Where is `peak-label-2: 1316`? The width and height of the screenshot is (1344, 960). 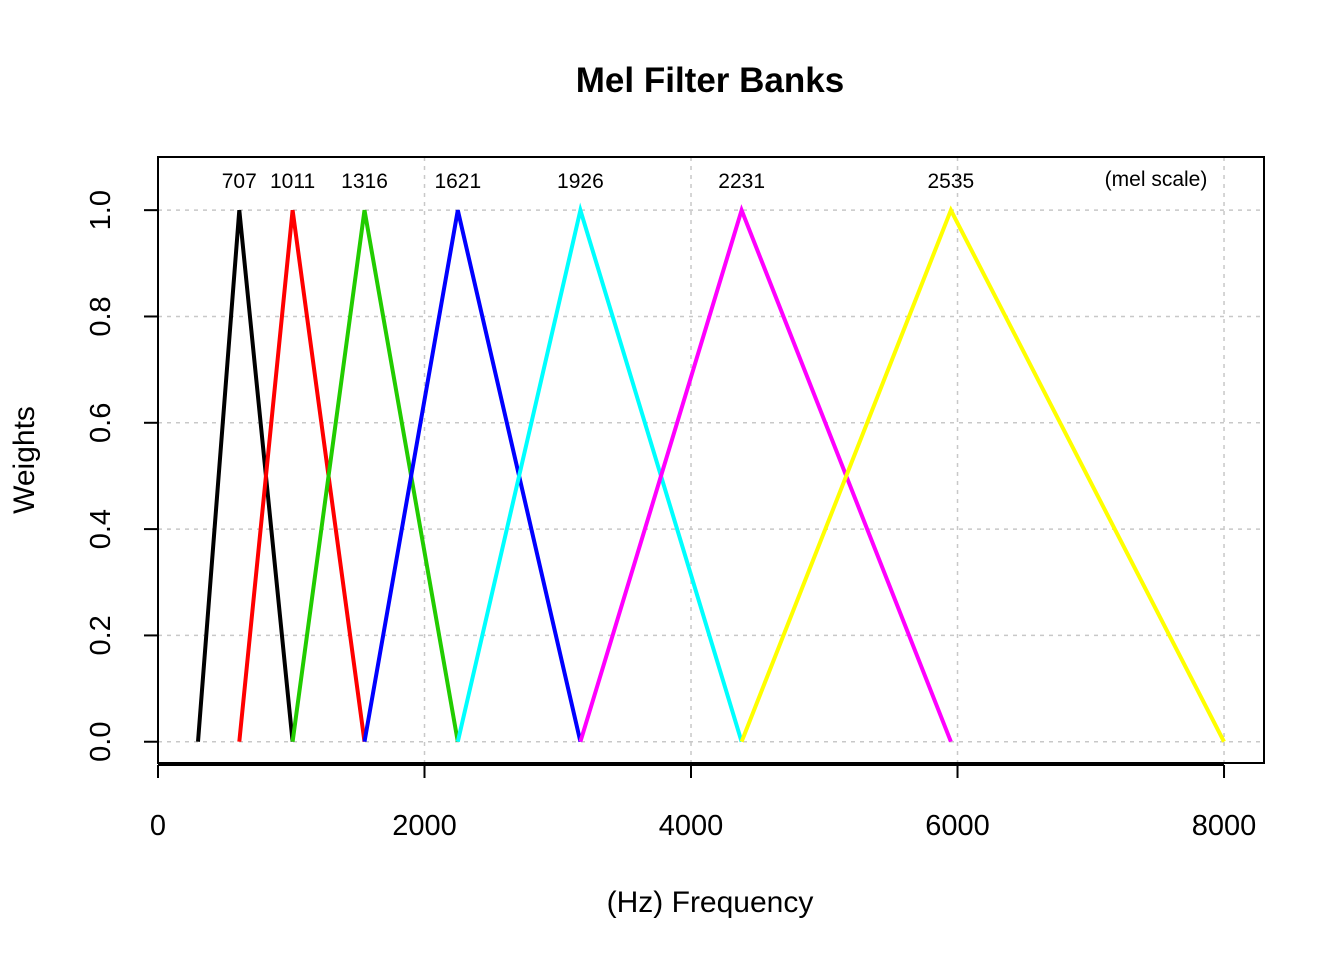 peak-label-2: 1316 is located at coordinates (364, 181).